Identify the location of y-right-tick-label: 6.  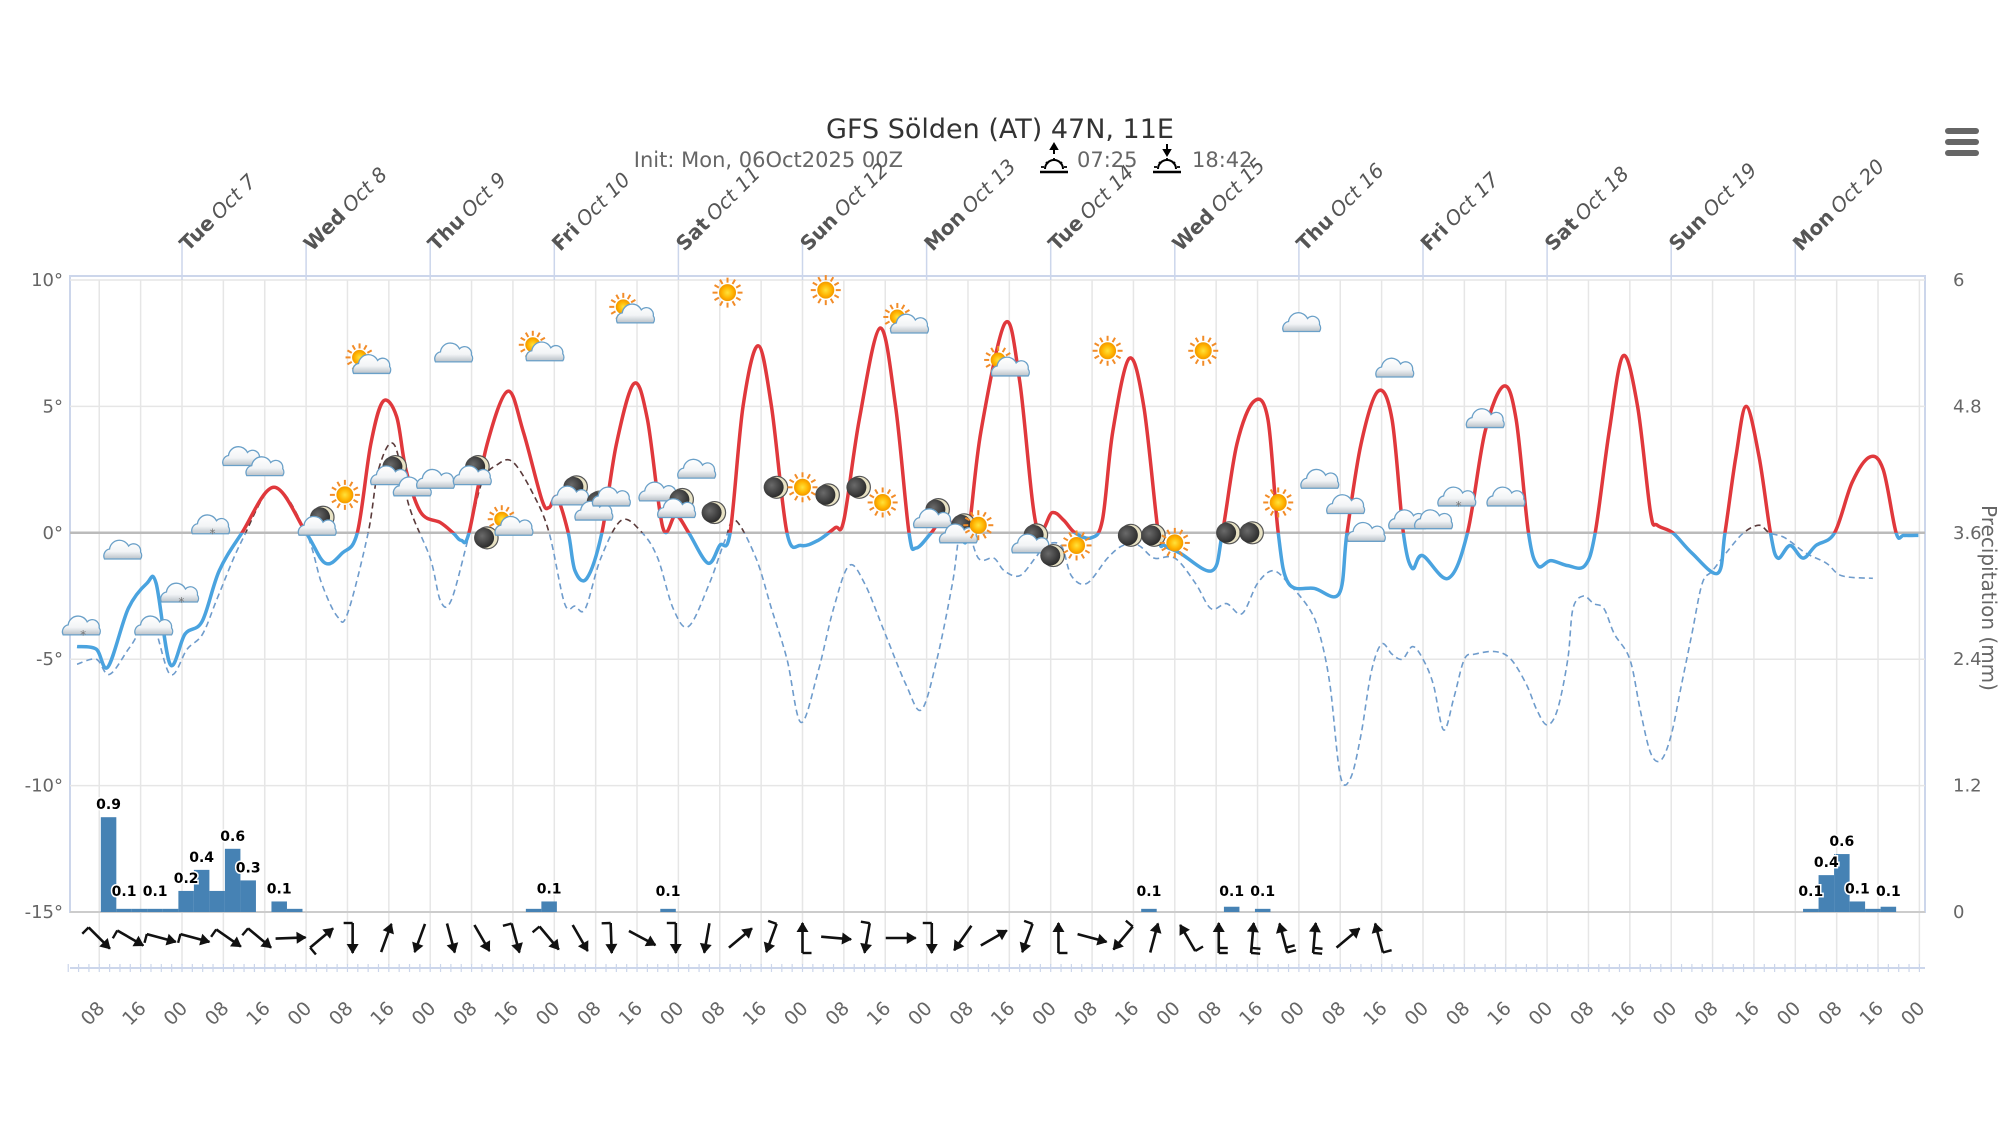
(1958, 280).